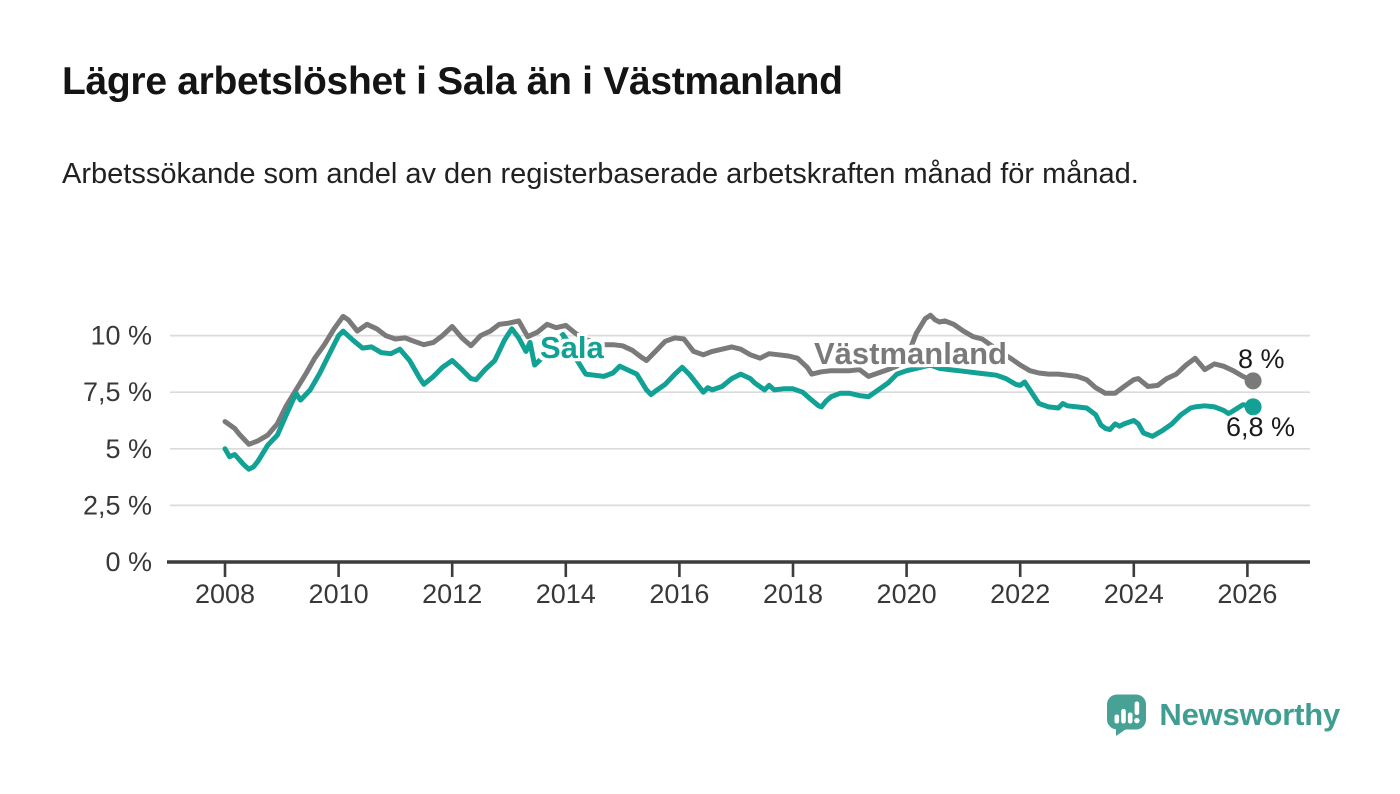 The image size is (1400, 794). I want to click on x-tick-label: 2016, so click(679, 594).